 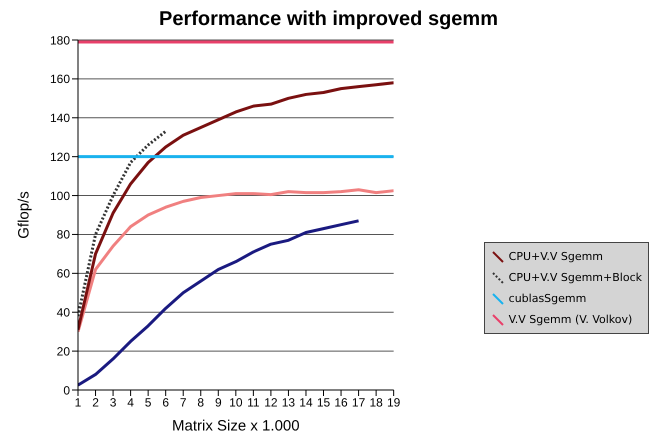 What do you see at coordinates (63, 235) in the screenshot?
I see `y-tick-label: 80` at bounding box center [63, 235].